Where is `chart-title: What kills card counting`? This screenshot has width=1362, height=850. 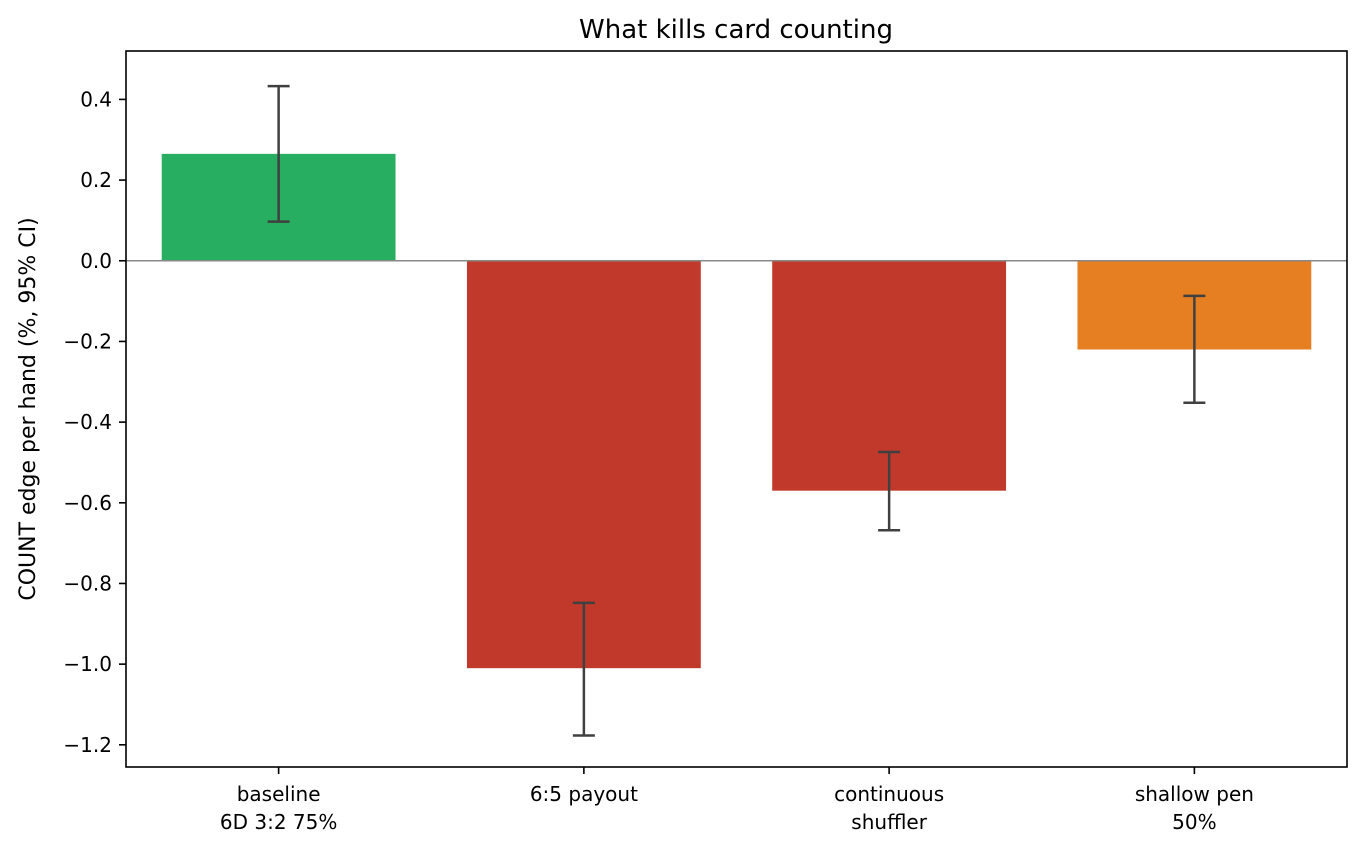
chart-title: What kills card counting is located at coordinates (736, 30).